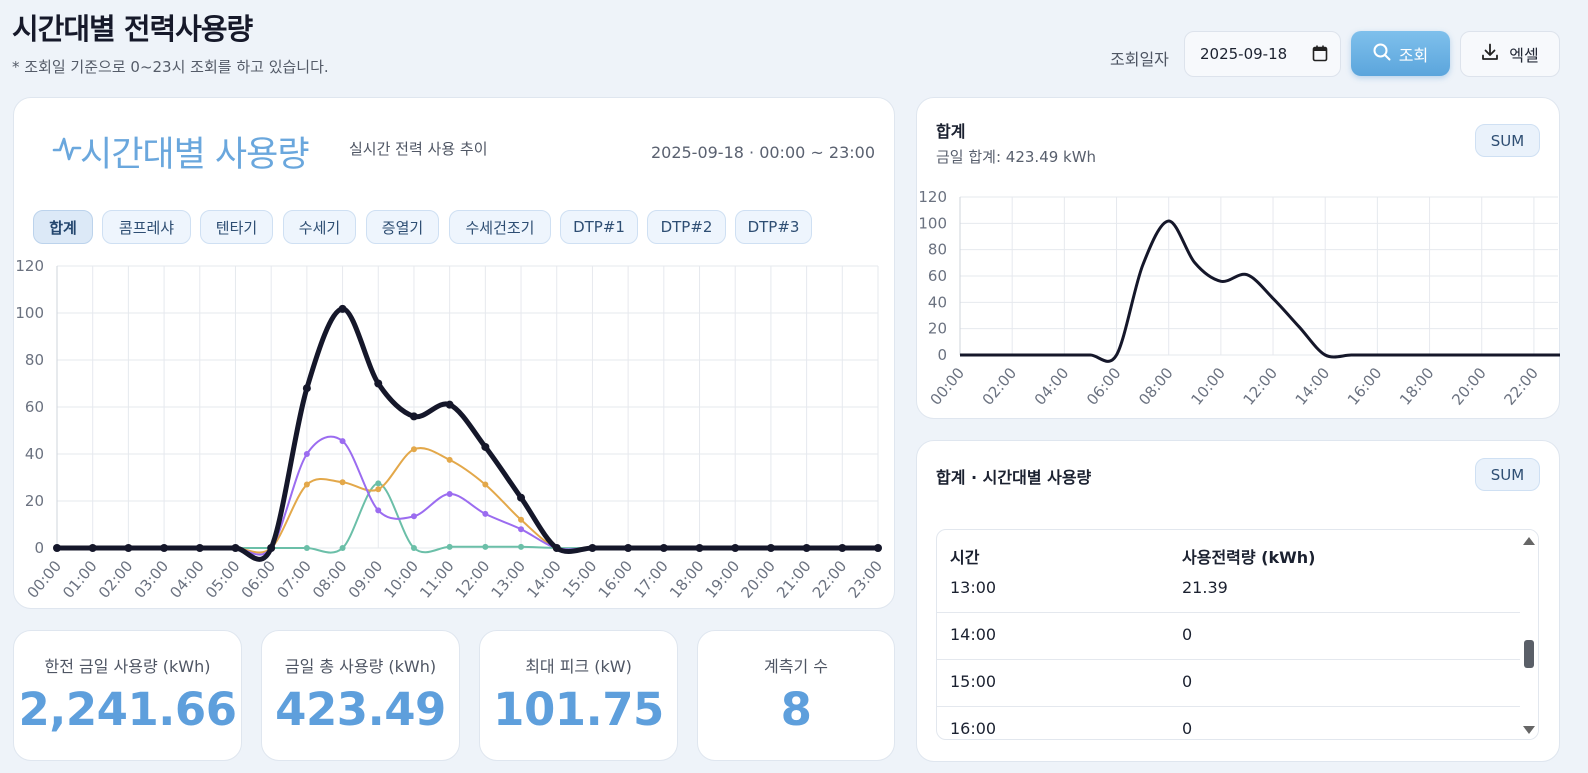 The image size is (1588, 773). I want to click on x-tick-label: 17:00, so click(651, 579).